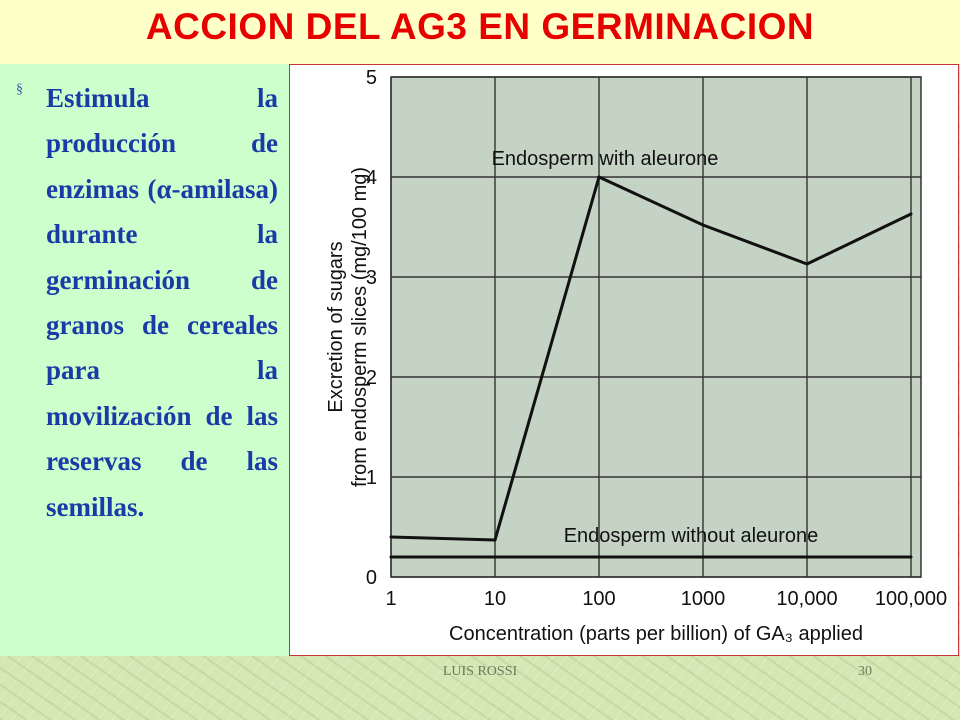  Describe the element at coordinates (911, 599) in the screenshot. I see `x-tick-label: 100,000` at that location.